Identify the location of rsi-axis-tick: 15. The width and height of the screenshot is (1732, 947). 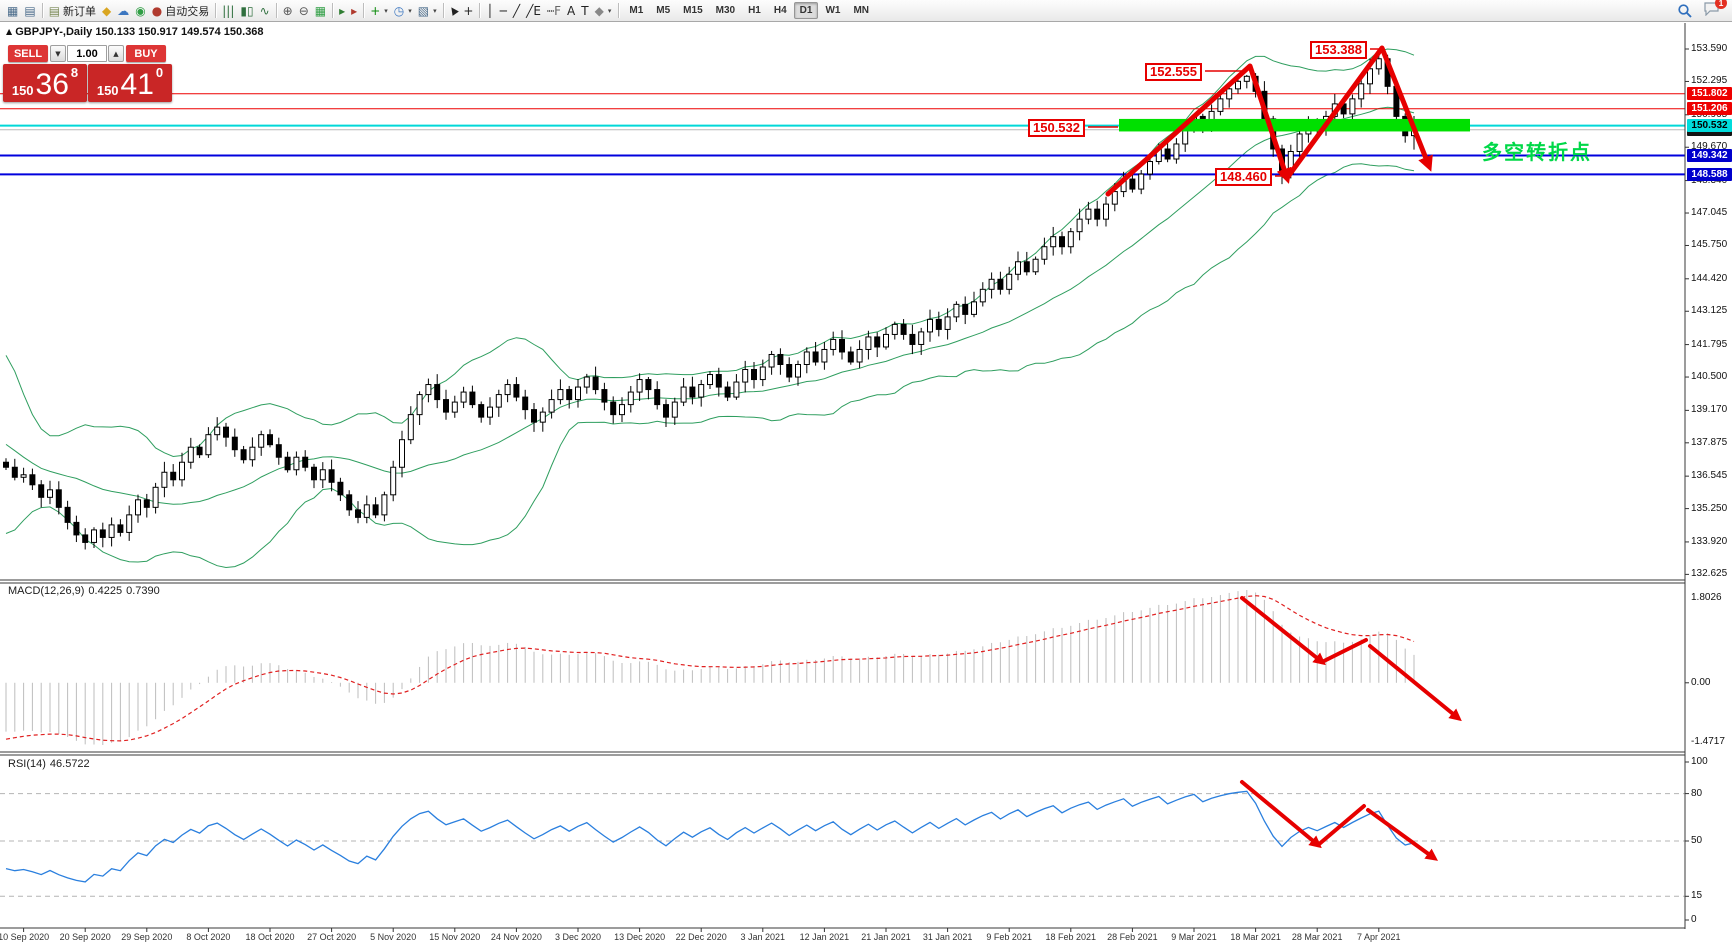
(1697, 896).